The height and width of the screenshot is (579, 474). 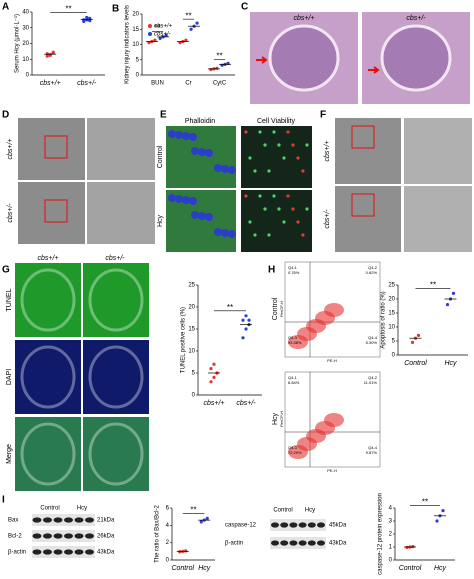 What do you see at coordinates (234, 544) in the screenshot?
I see `label: β-actin` at bounding box center [234, 544].